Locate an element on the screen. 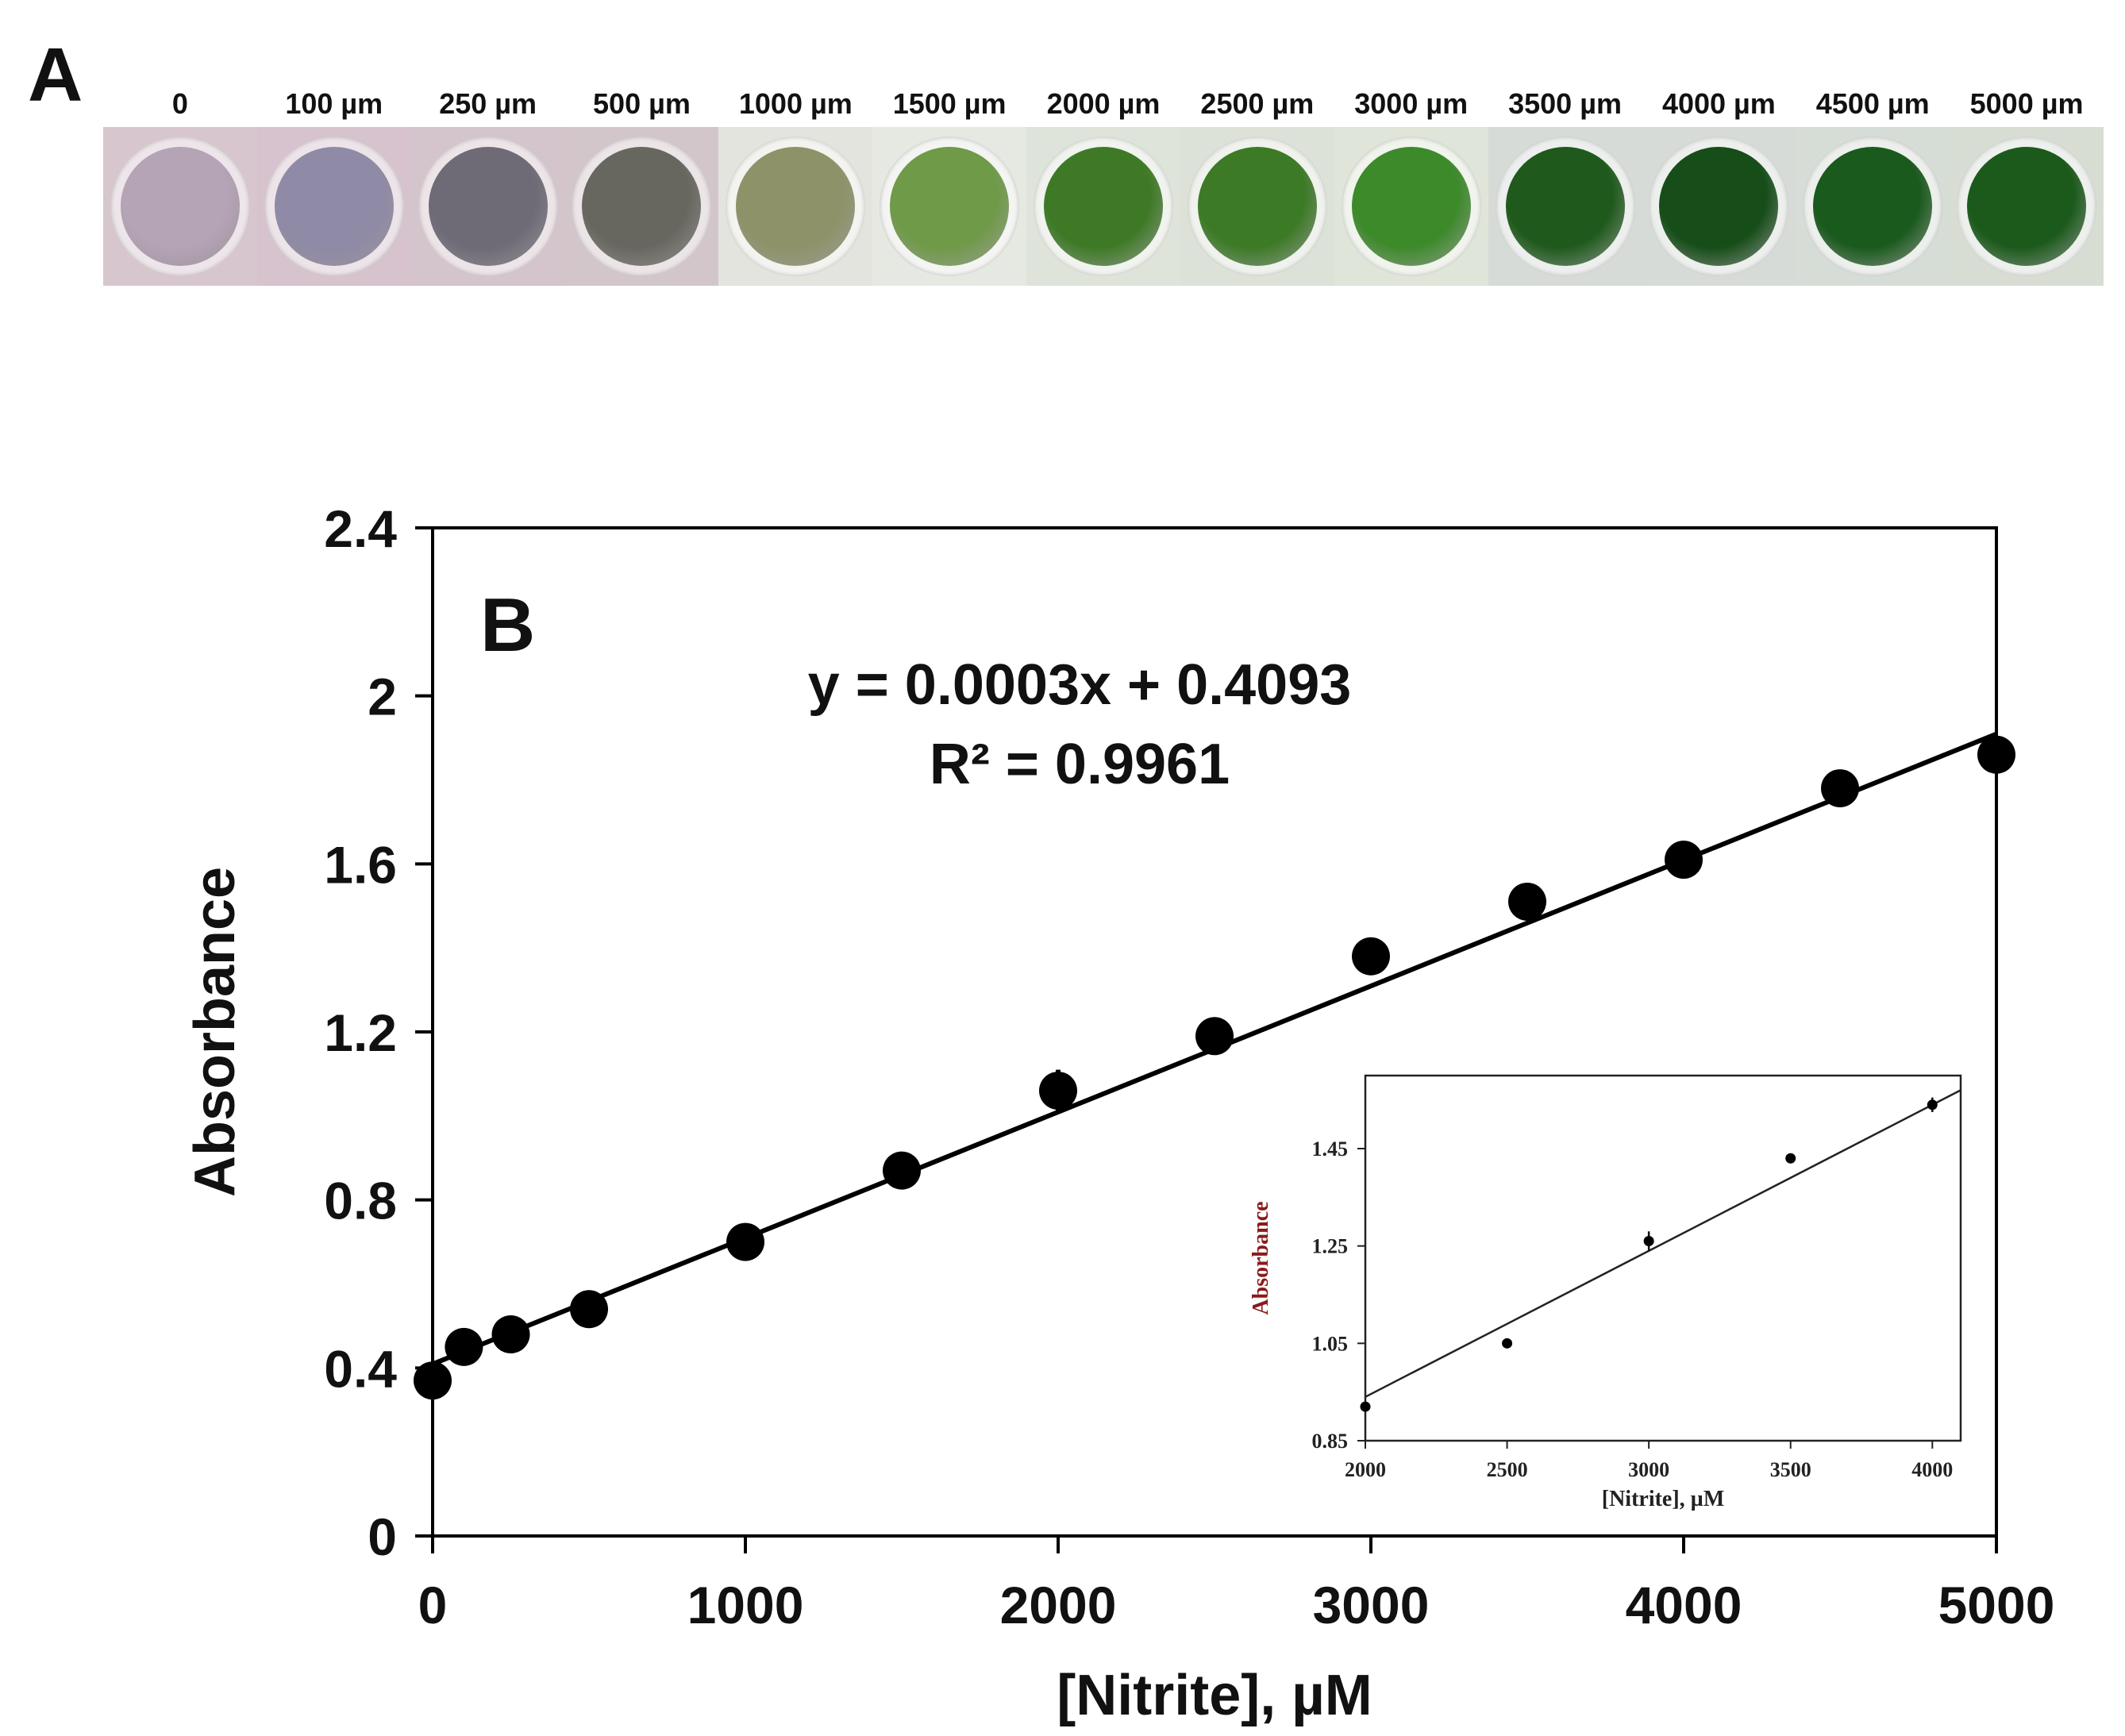 The image size is (2125, 1736). inset-x-tick-label: 2000 is located at coordinates (1365, 1469).